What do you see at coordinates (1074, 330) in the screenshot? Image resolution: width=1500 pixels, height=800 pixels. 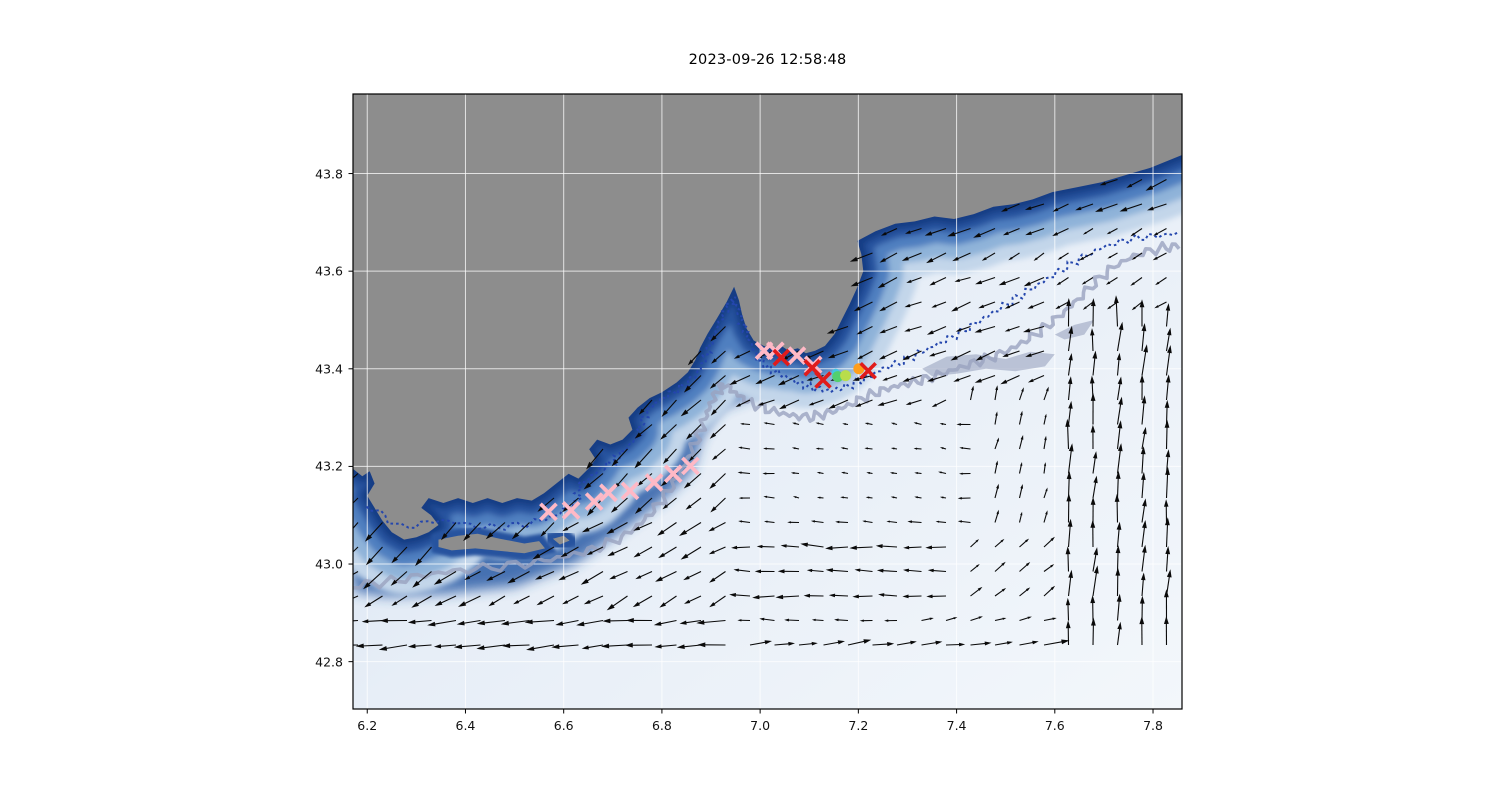 I see `slate-patch` at bounding box center [1074, 330].